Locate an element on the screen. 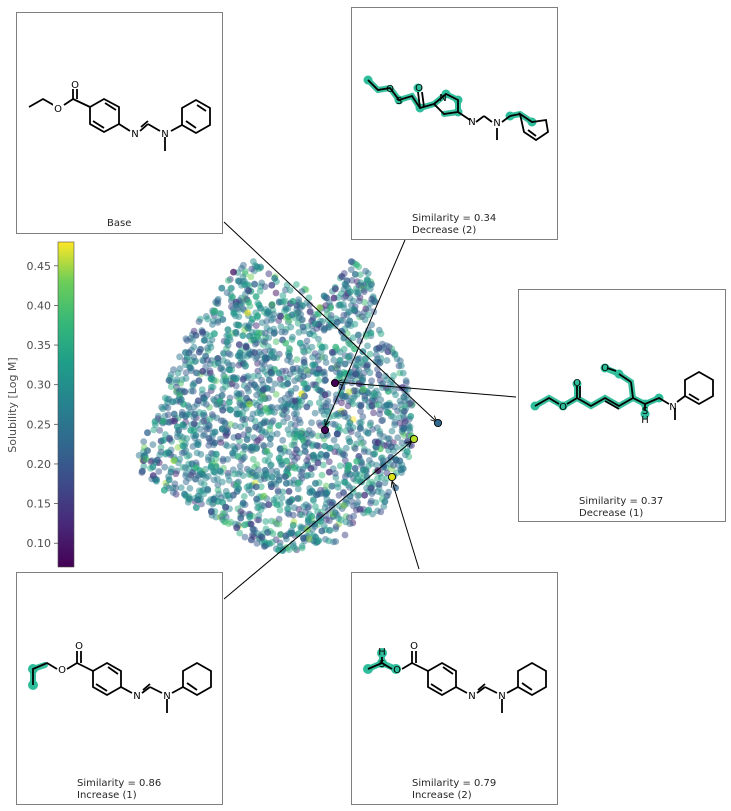 The image size is (731, 811). atom-h-label: H is located at coordinates (645, 420).